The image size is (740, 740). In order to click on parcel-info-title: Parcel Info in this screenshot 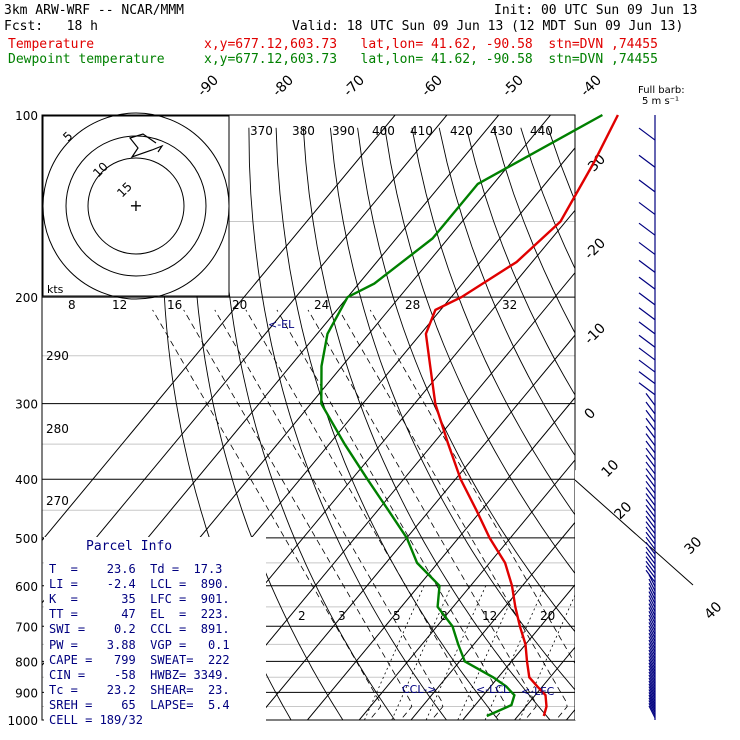, I will do `click(129, 546)`.